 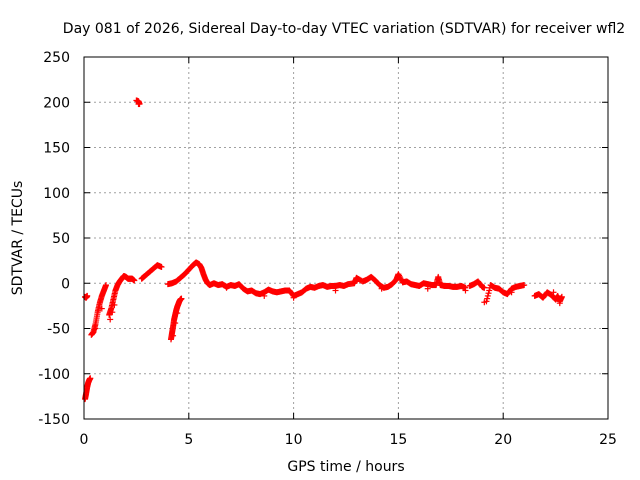 I want to click on x-tick-label: 25, so click(x=608, y=440).